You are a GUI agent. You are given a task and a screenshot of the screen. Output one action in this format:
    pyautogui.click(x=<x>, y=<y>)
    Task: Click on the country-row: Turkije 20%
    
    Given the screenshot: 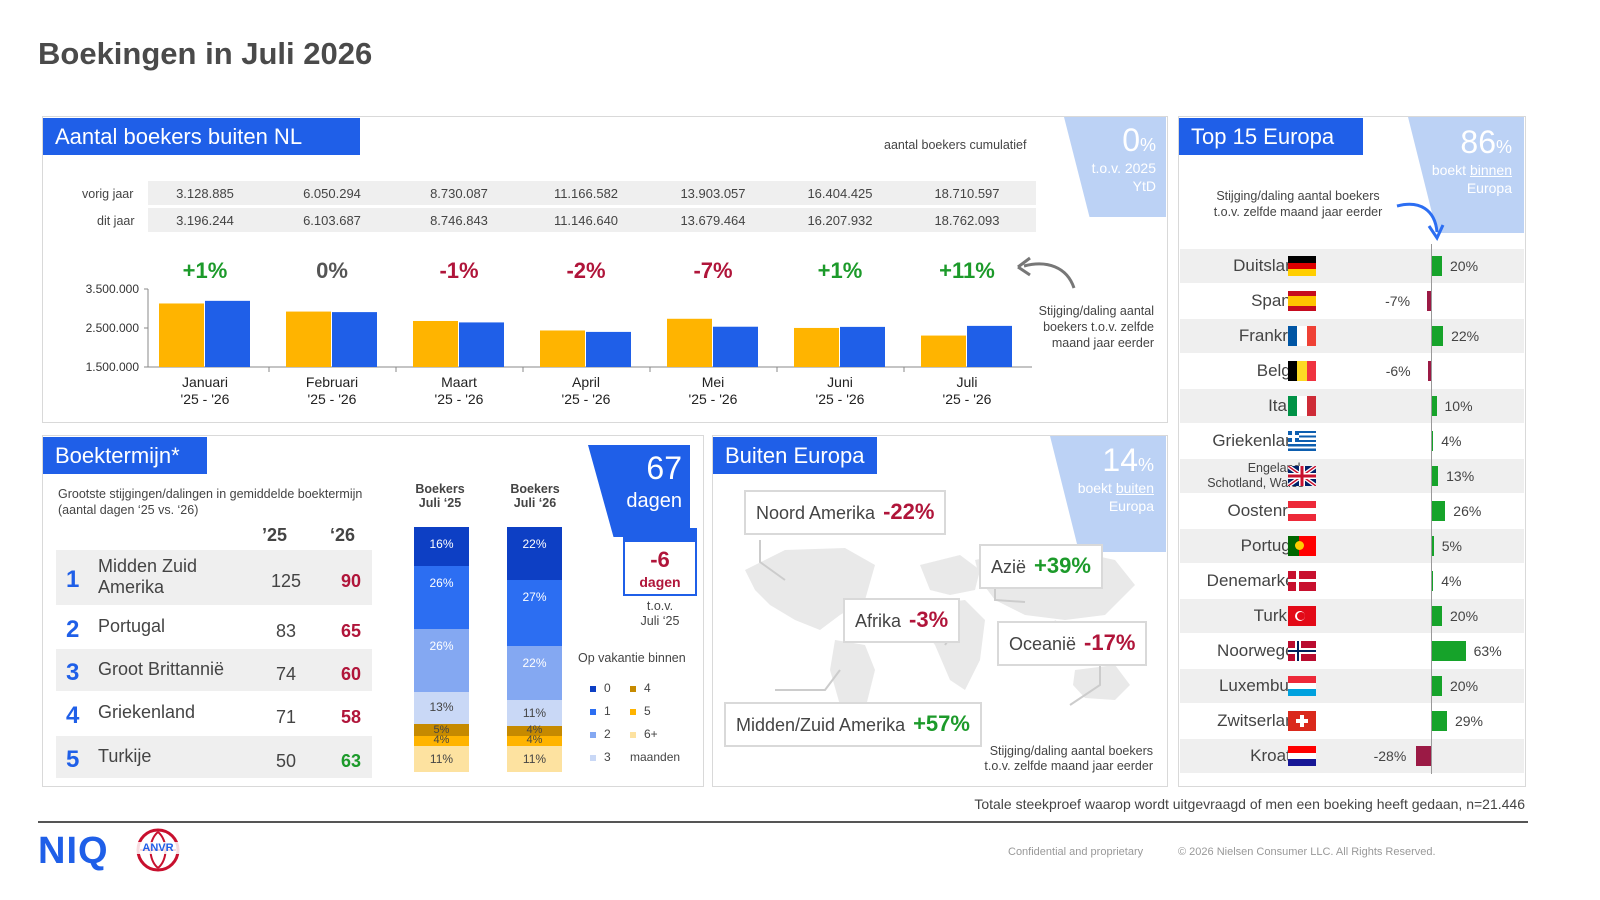 What is the action you would take?
    pyautogui.click(x=1352, y=616)
    